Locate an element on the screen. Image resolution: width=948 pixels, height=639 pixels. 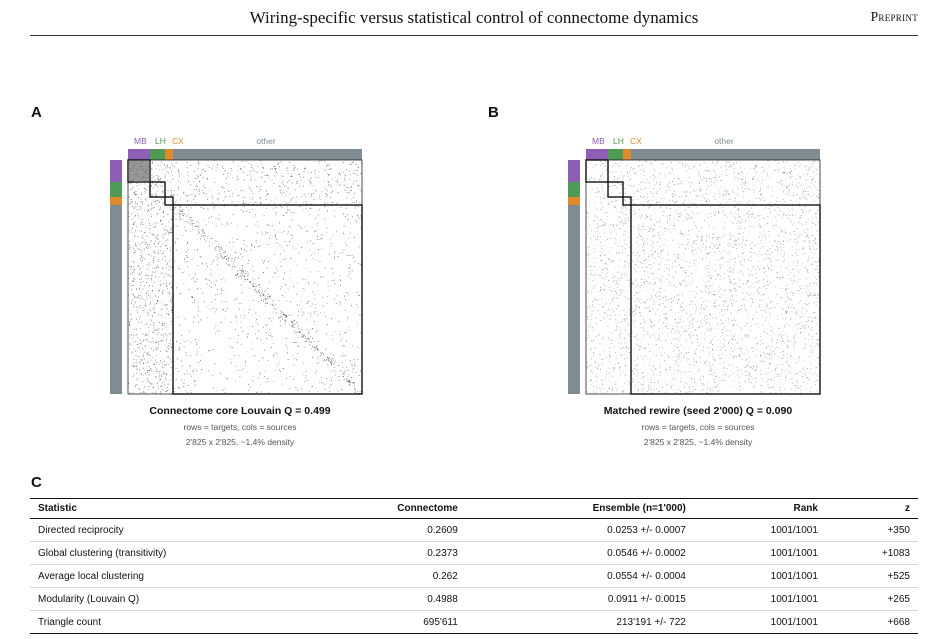
header-rule is located at coordinates (474, 35).